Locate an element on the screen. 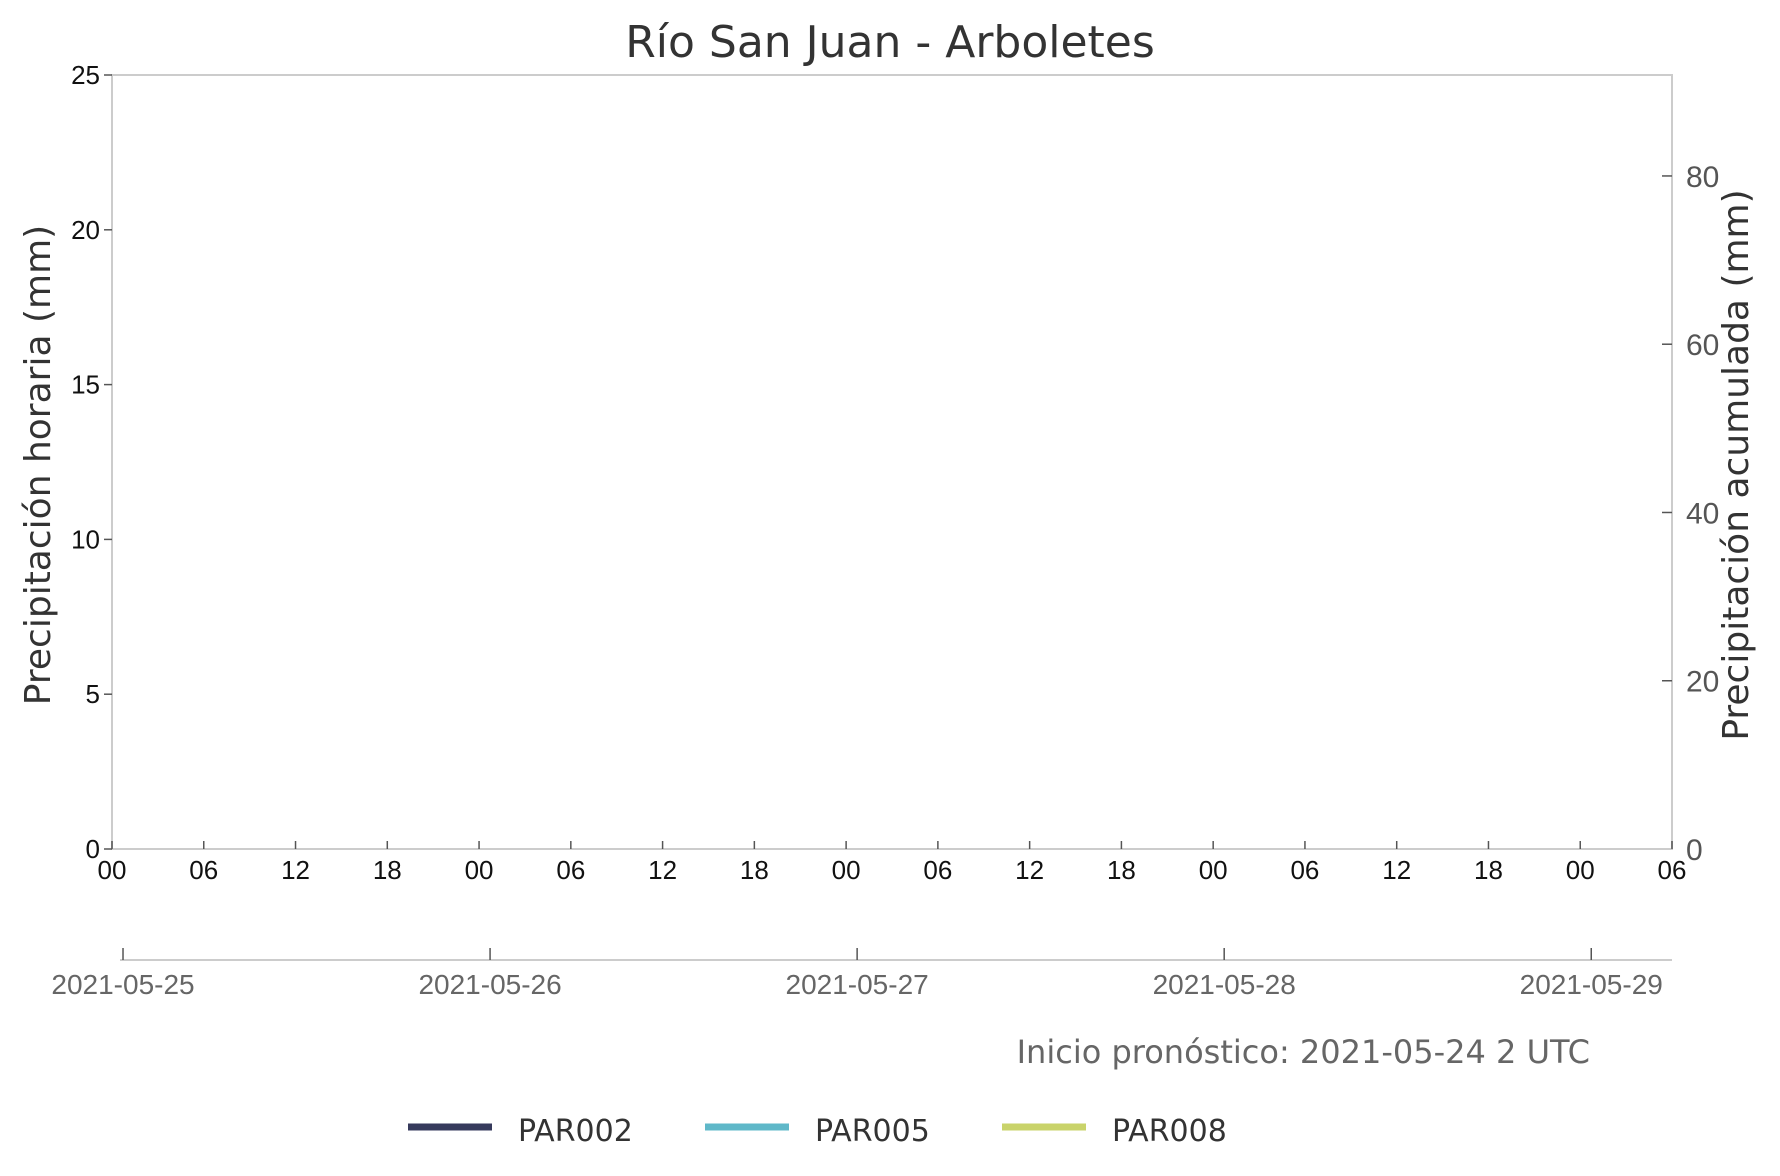  left-y-axis: 0 5 10 15 20 25 is located at coordinates (91, 462).